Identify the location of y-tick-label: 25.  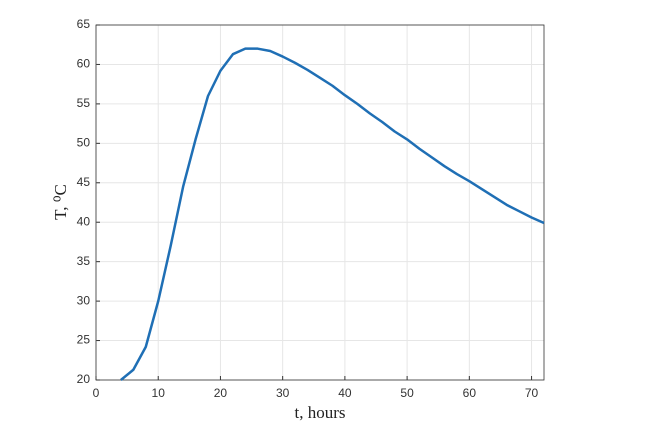
(84, 340).